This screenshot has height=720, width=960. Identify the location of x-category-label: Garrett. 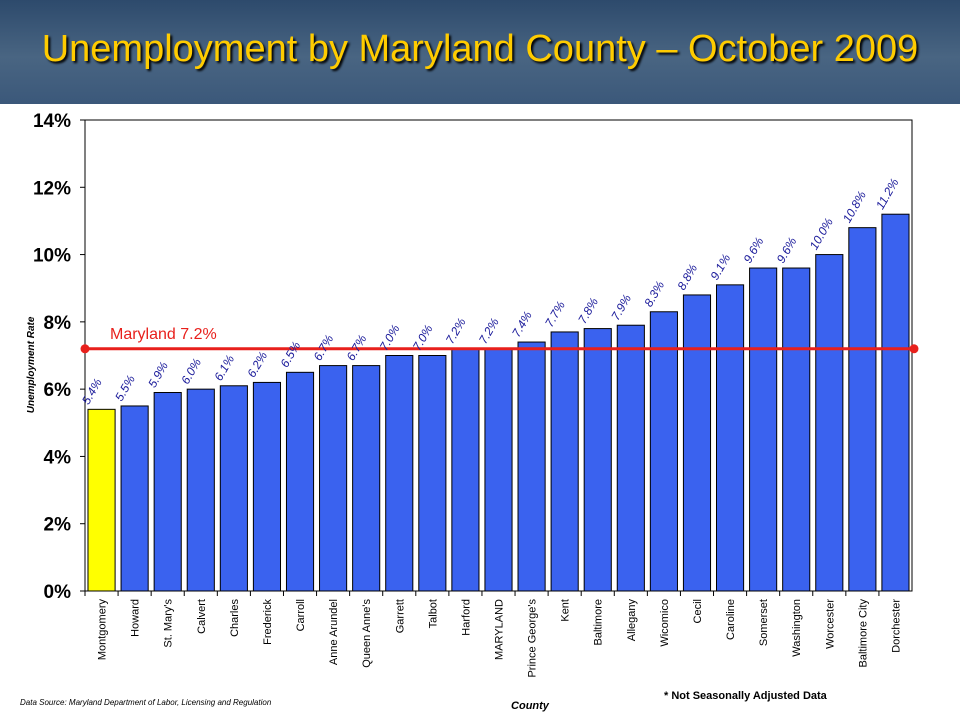
(400, 616).